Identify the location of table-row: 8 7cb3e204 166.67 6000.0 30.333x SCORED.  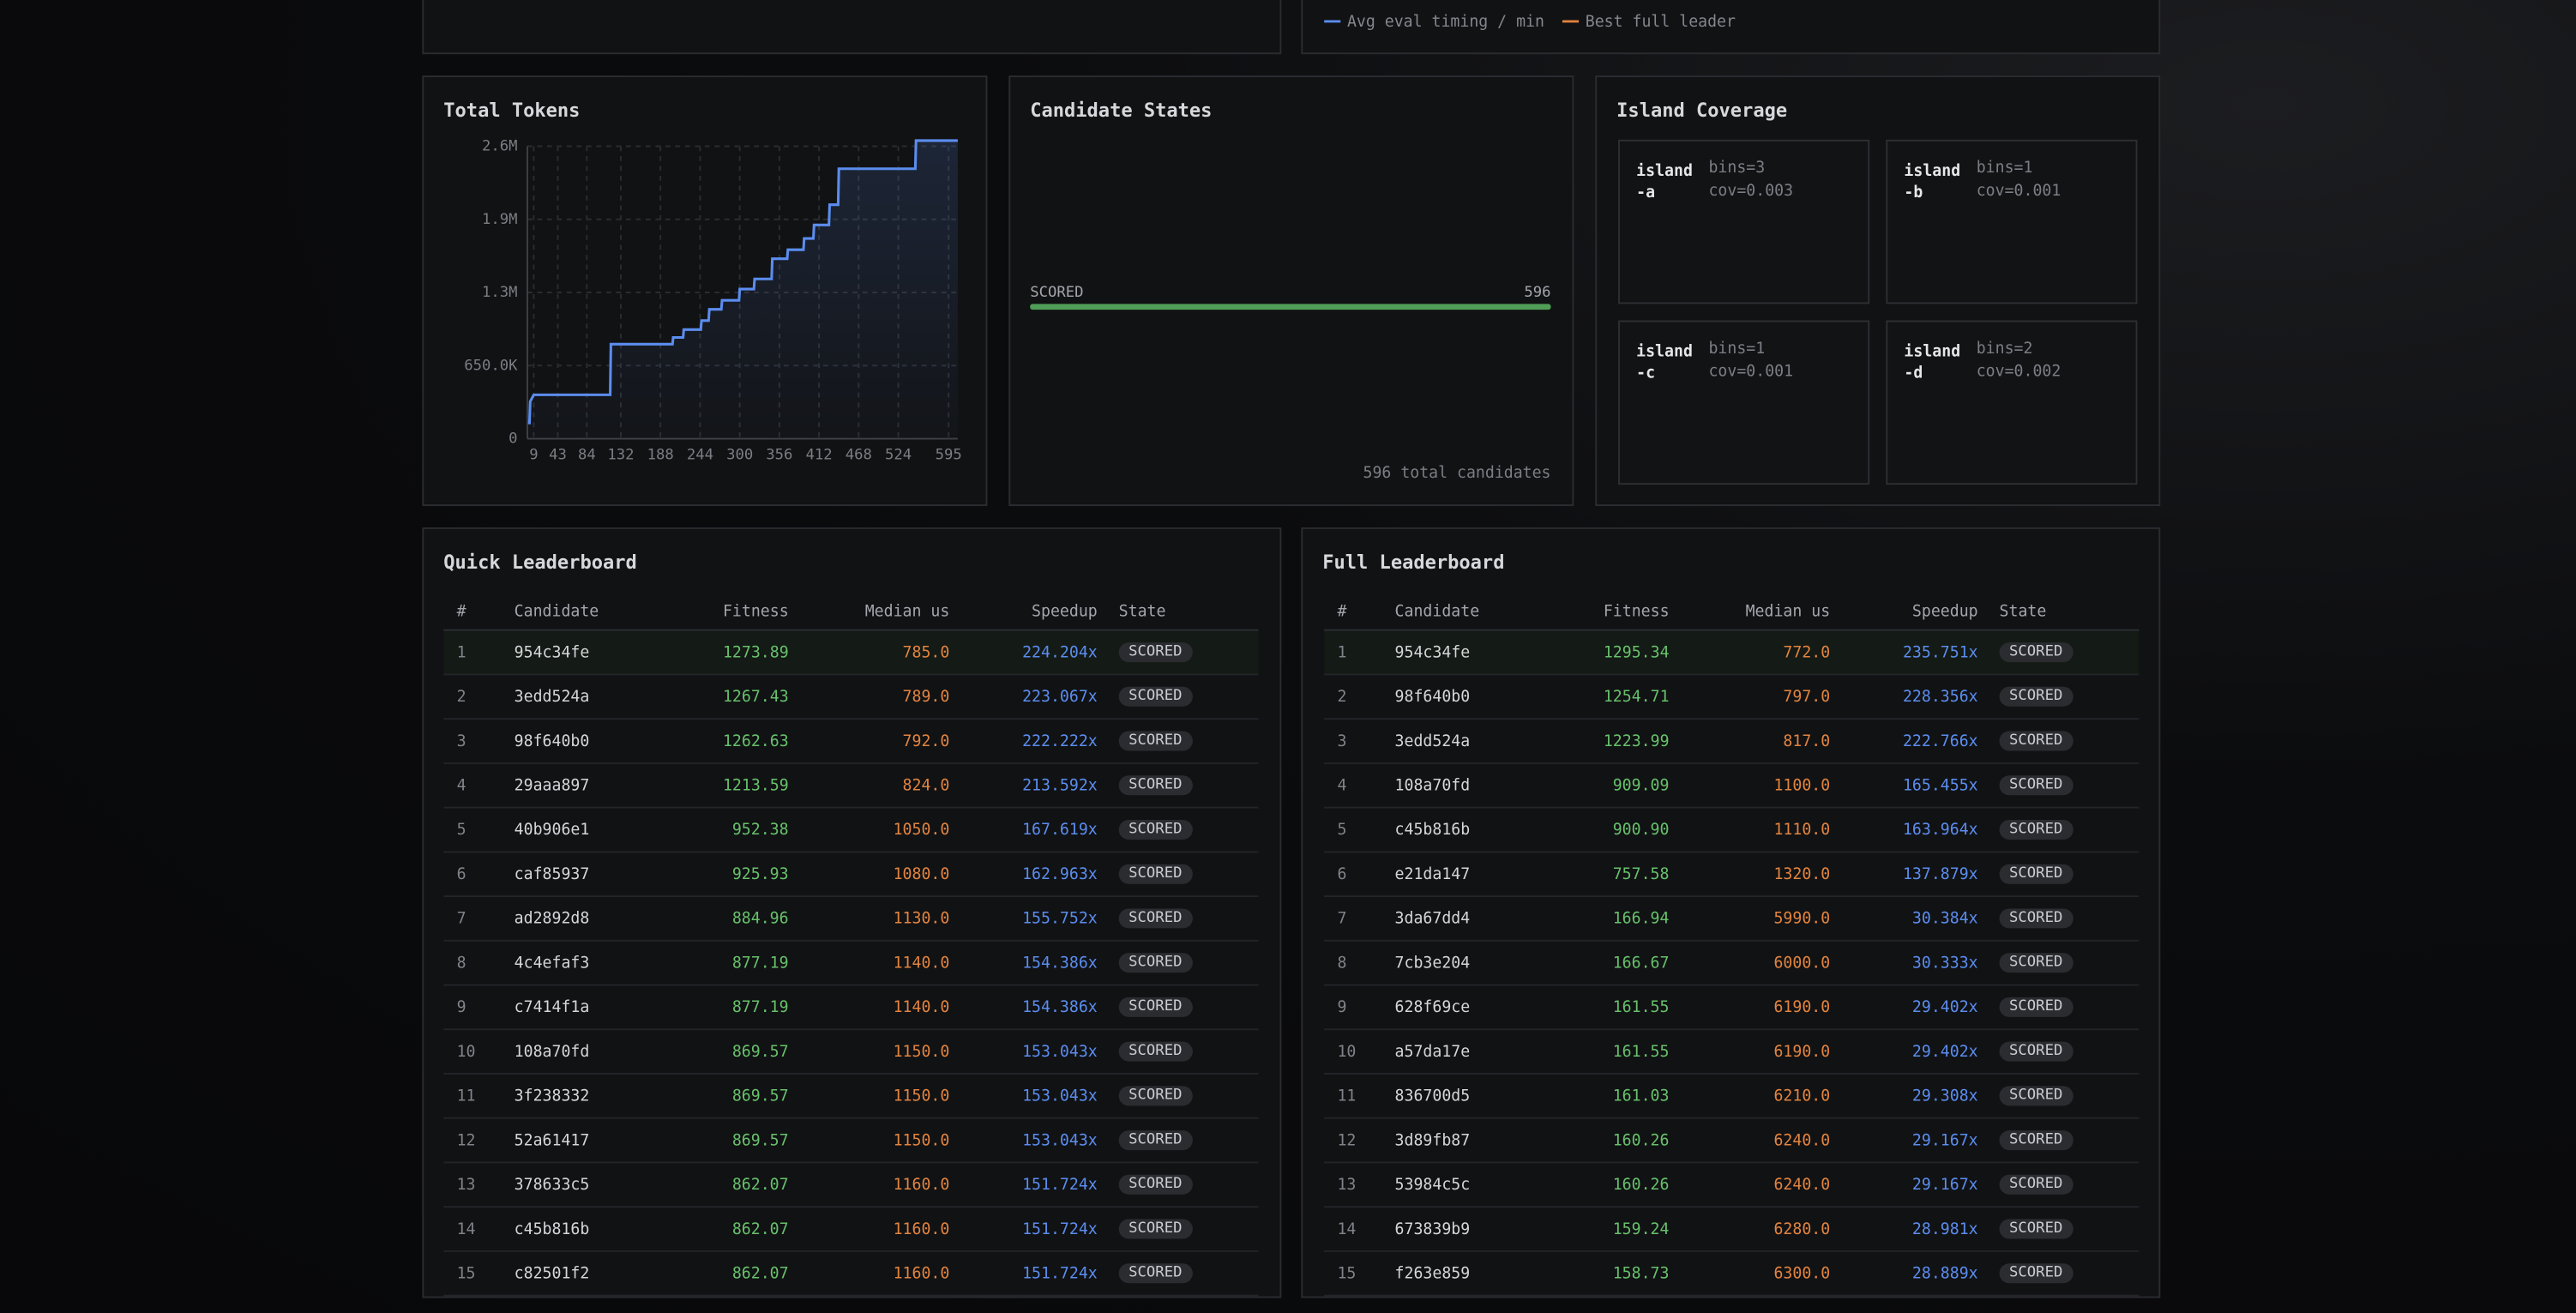
(1732, 964).